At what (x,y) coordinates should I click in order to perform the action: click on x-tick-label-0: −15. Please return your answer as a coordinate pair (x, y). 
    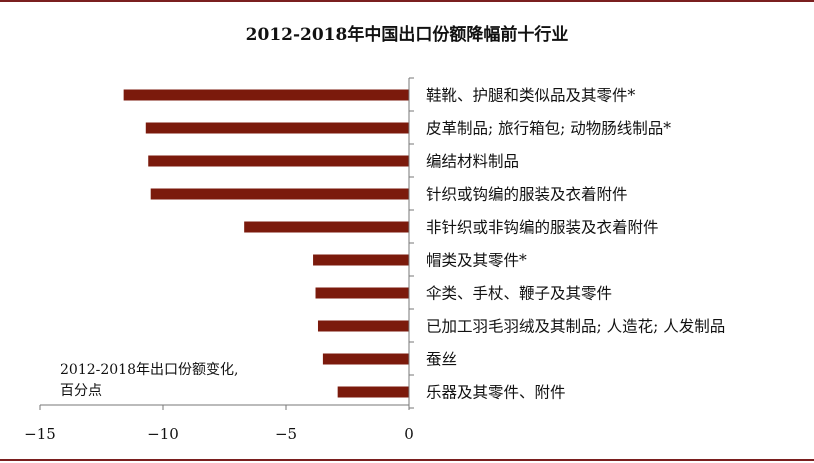
    Looking at the image, I should click on (40, 434).